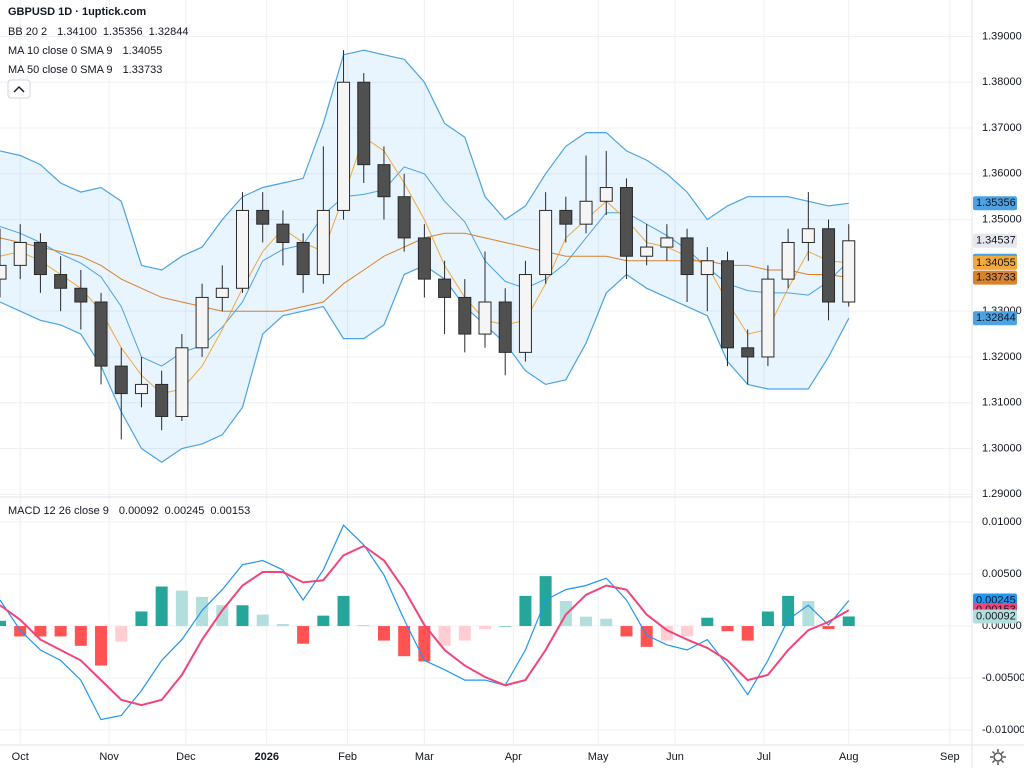 The height and width of the screenshot is (768, 1024). I want to click on settings-icon, so click(998, 757).